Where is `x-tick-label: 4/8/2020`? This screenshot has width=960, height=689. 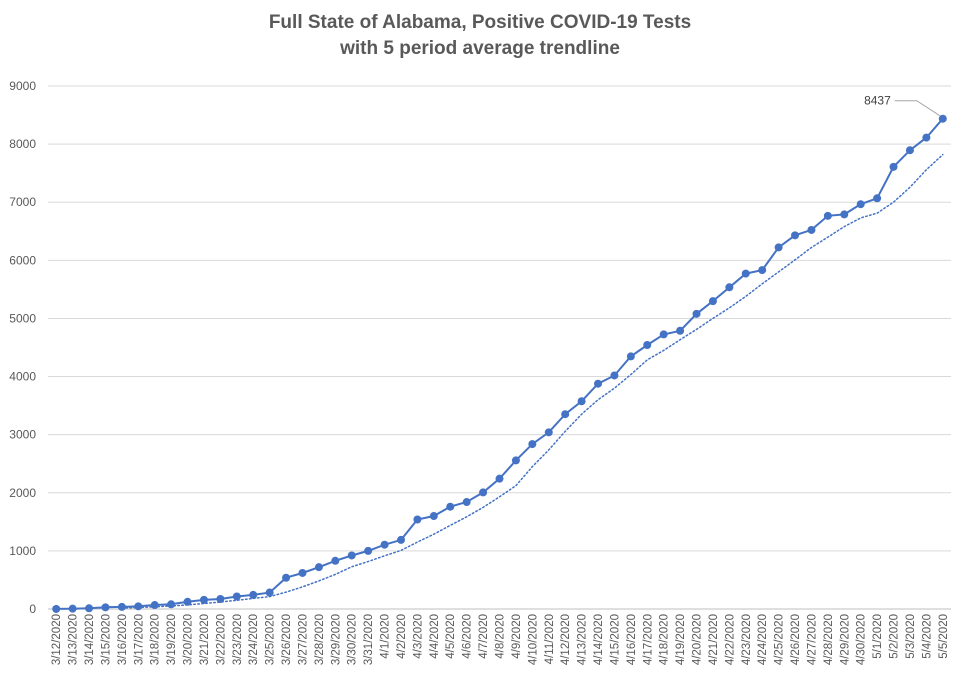 x-tick-label: 4/8/2020 is located at coordinates (501, 636).